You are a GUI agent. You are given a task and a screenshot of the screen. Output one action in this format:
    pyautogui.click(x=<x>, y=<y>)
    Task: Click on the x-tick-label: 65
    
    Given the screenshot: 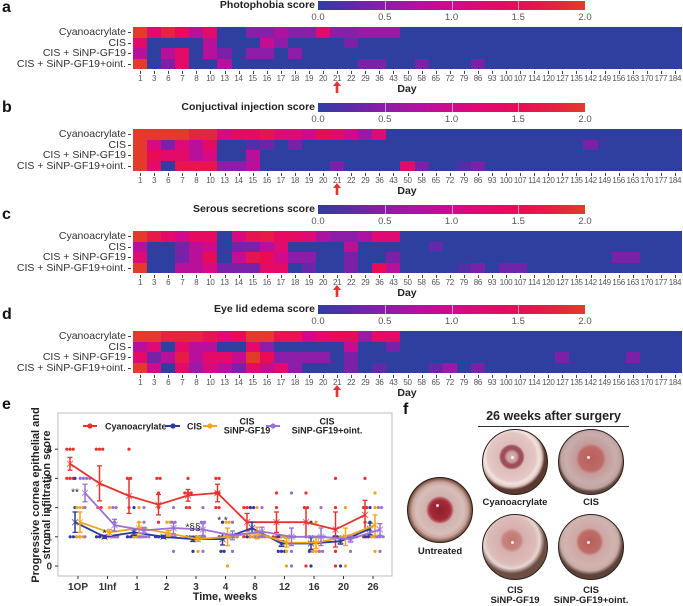 What is the action you would take?
    pyautogui.click(x=435, y=180)
    